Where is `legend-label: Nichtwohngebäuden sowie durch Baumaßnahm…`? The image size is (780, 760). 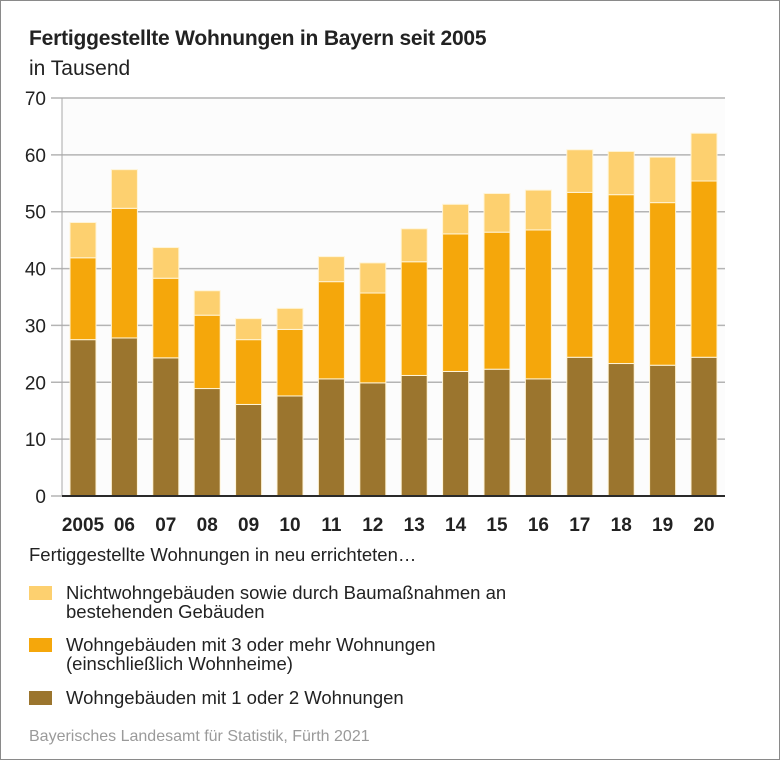
legend-label: Nichtwohngebäuden sowie durch Baumaßnahm… is located at coordinates (346, 602).